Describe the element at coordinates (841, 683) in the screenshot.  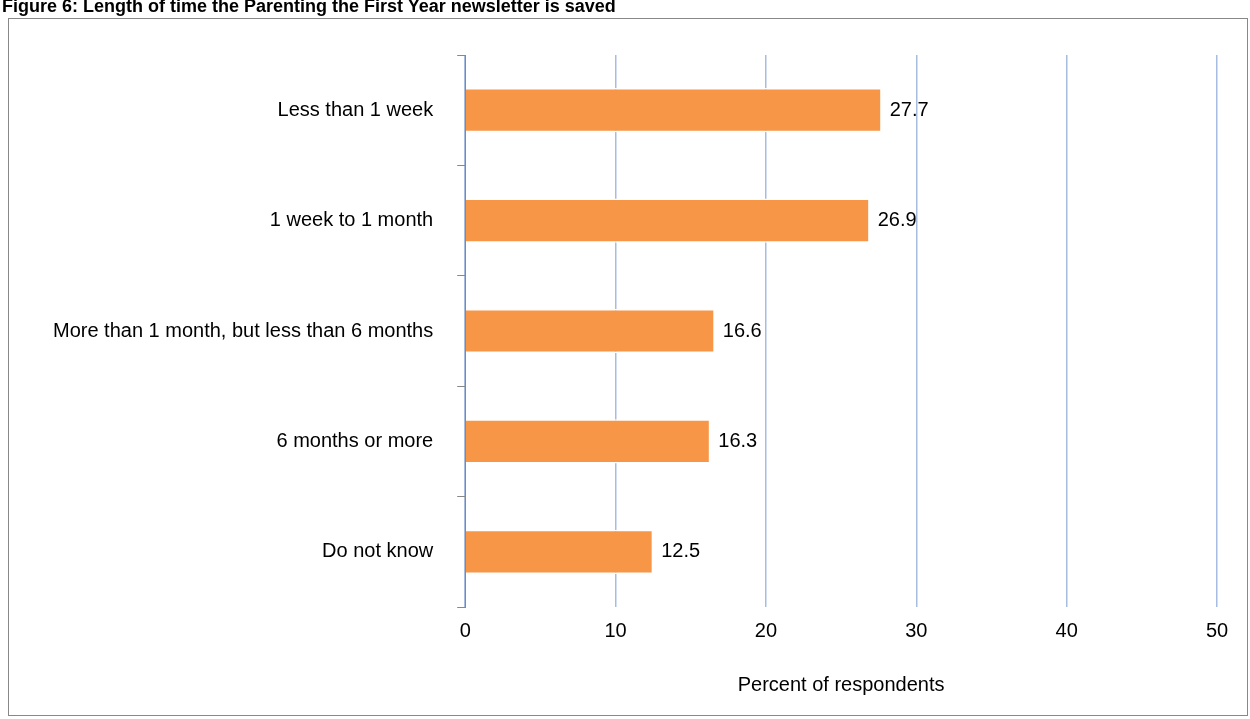
I see `x-axis-title: Percent of respondents` at that location.